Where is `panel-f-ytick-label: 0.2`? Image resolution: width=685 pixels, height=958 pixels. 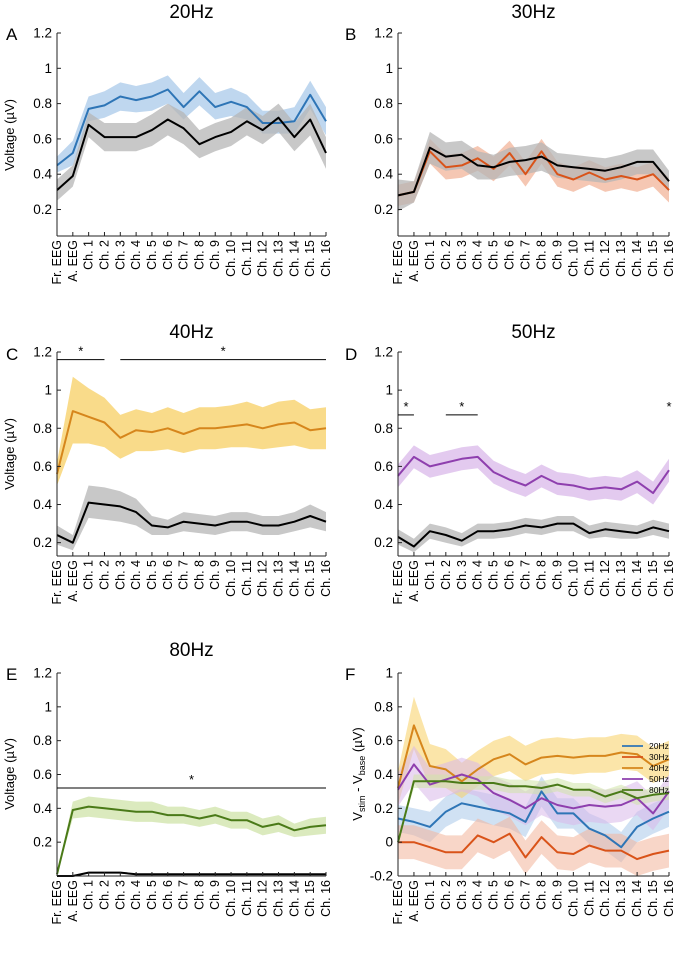
panel-f-ytick-label: 0.2 is located at coordinates (383, 808).